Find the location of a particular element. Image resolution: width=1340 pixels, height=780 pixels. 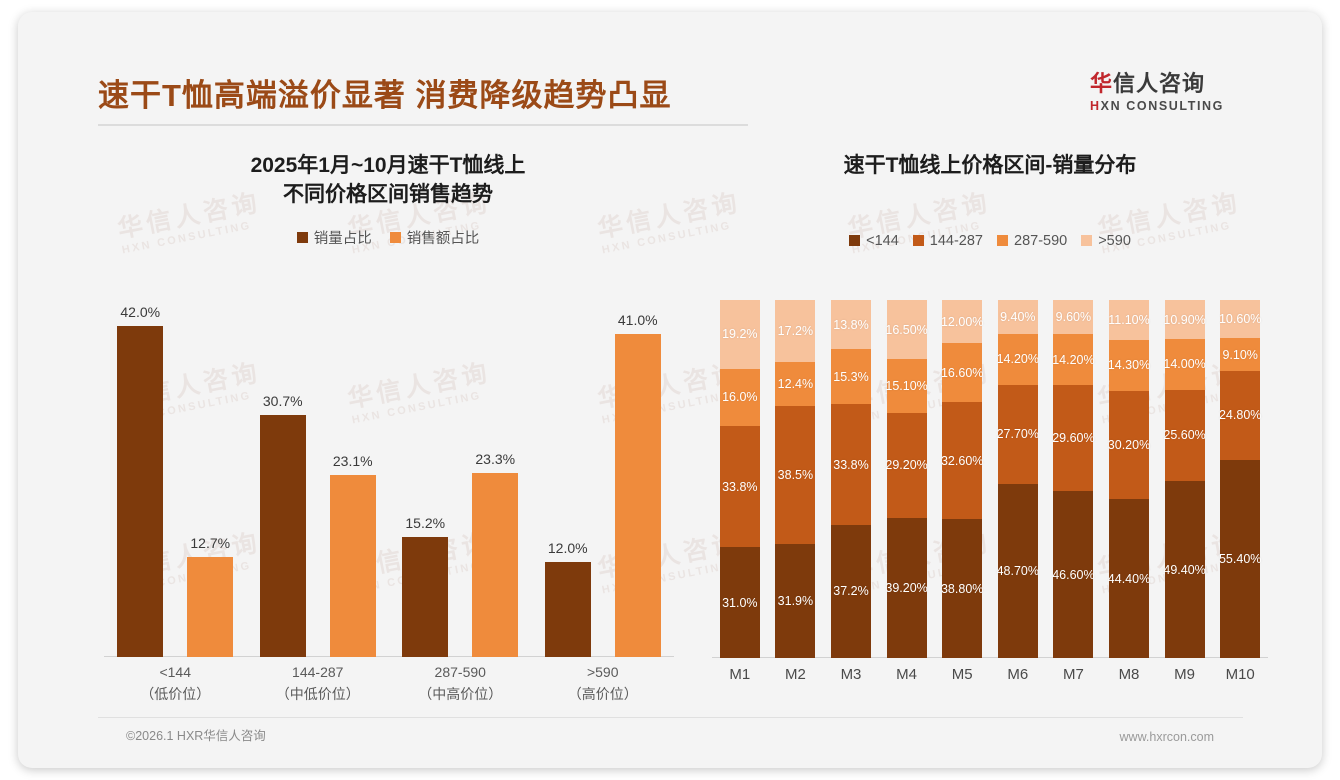

logo-english-text: HXN CONSULTING is located at coordinates (1175, 106).